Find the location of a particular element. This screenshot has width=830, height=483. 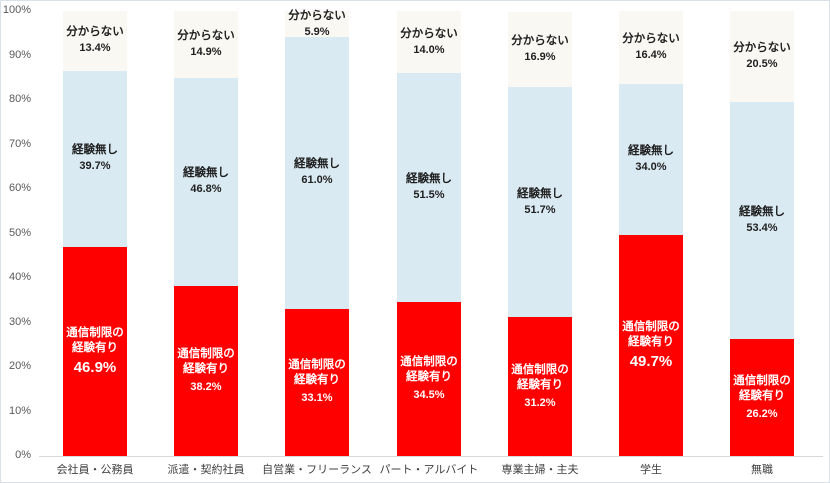

segment-value: 51.7% is located at coordinates (540, 209).